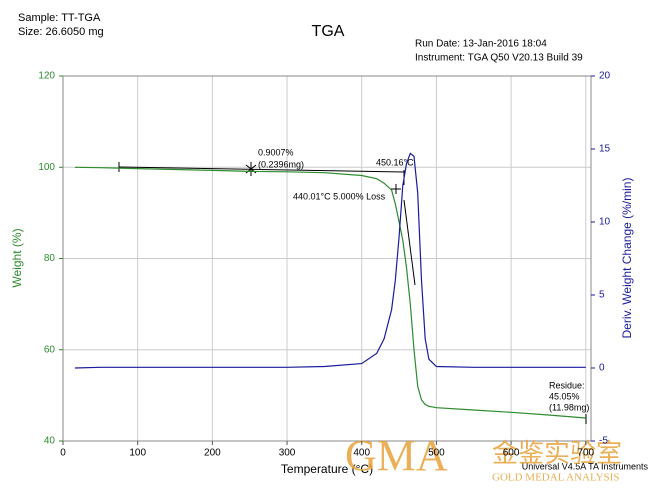  What do you see at coordinates (137, 453) in the screenshot?
I see `x-tick-label: 100` at bounding box center [137, 453].